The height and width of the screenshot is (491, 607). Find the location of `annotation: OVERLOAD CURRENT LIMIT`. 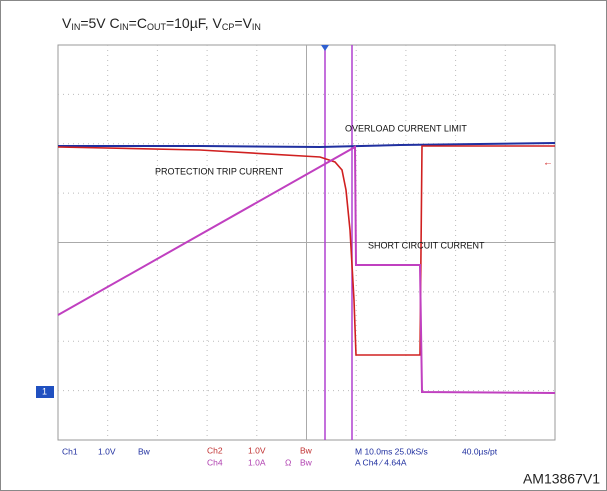

annotation: OVERLOAD CURRENT LIMIT is located at coordinates (406, 128).